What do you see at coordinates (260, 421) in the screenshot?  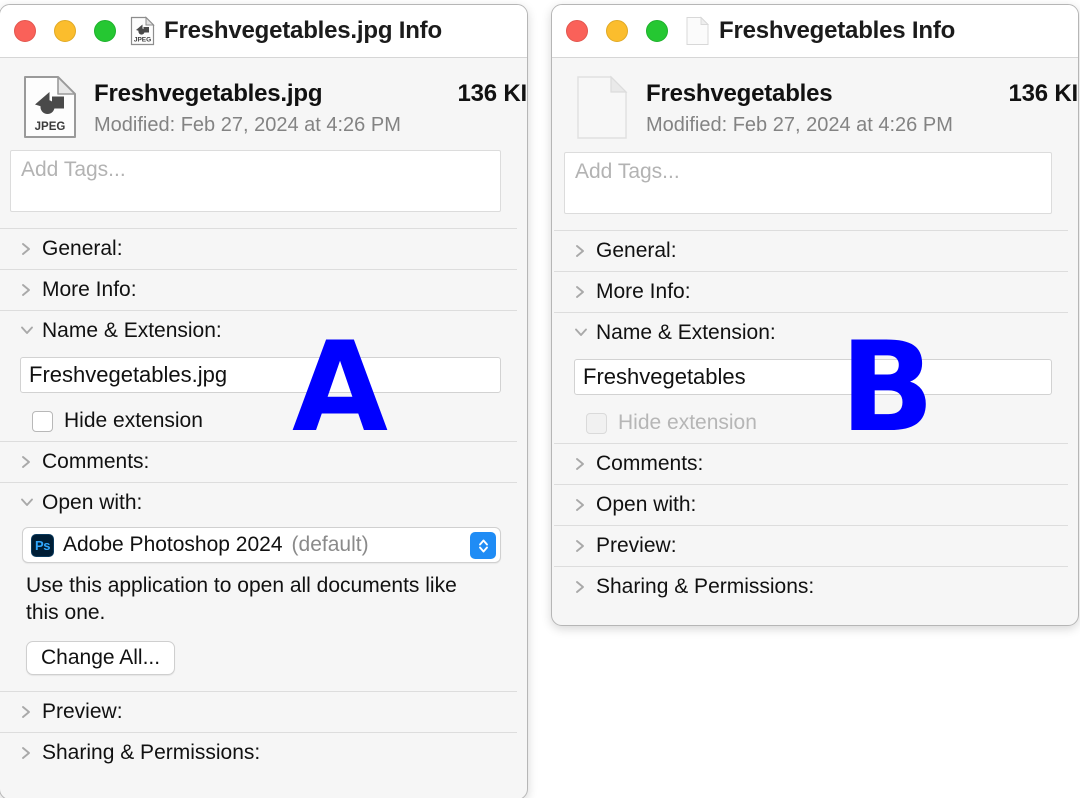 I see `hide-extension-row-left: Hide extension` at bounding box center [260, 421].